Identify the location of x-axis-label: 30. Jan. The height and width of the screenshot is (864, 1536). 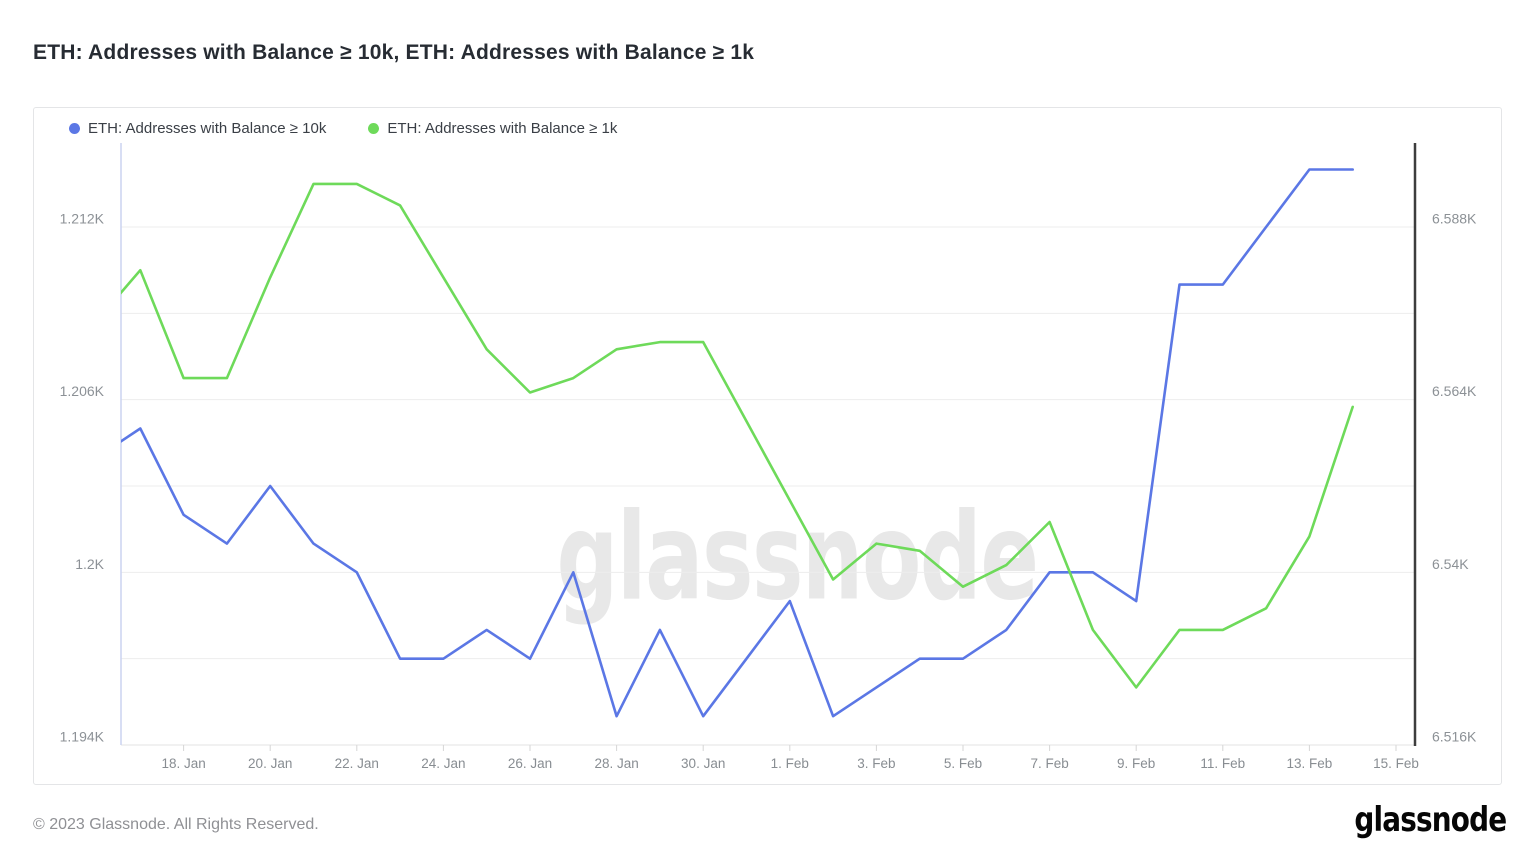
(703, 763).